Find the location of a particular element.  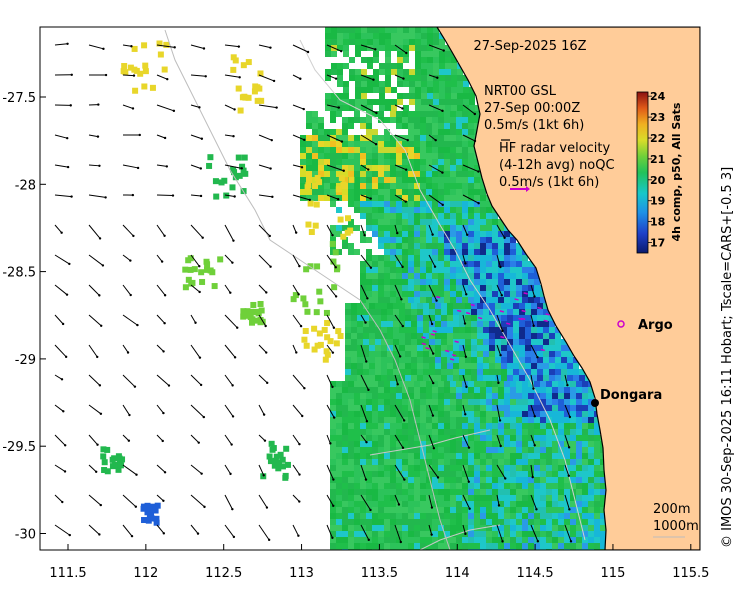

x-tick-label: 115.5 is located at coordinates (690, 573).